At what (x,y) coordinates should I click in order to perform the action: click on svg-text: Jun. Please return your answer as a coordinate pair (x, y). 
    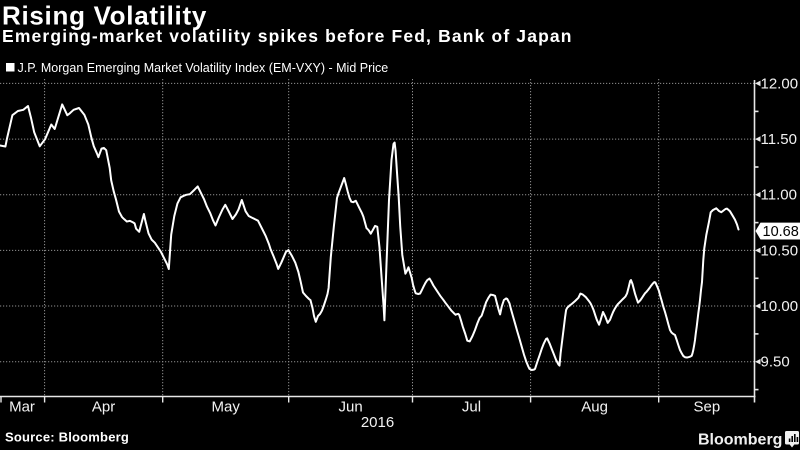
    Looking at the image, I should click on (351, 407).